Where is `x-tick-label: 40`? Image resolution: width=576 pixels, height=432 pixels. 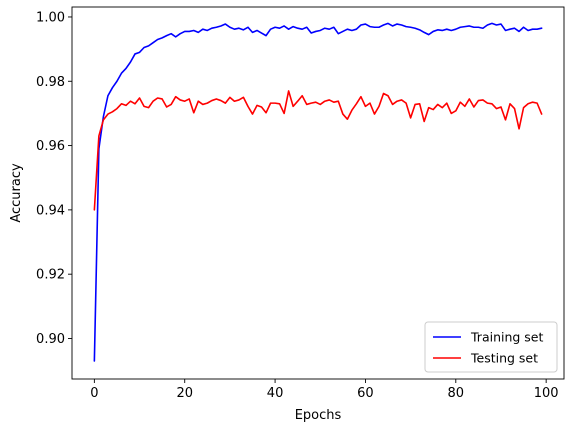 x-tick-label: 40 is located at coordinates (275, 393).